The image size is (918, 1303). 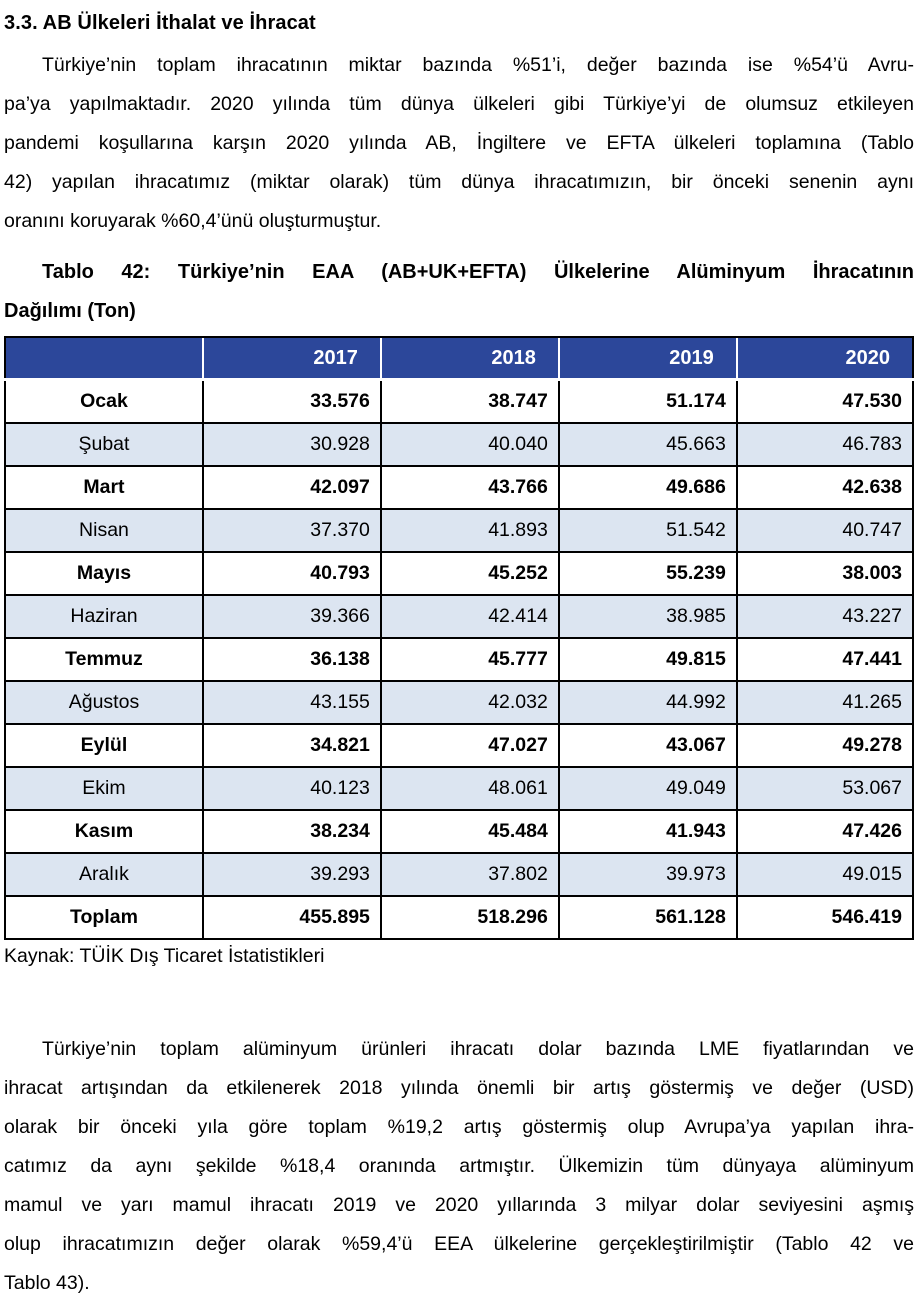 What do you see at coordinates (104, 659) in the screenshot?
I see `row-label: Temmuz` at bounding box center [104, 659].